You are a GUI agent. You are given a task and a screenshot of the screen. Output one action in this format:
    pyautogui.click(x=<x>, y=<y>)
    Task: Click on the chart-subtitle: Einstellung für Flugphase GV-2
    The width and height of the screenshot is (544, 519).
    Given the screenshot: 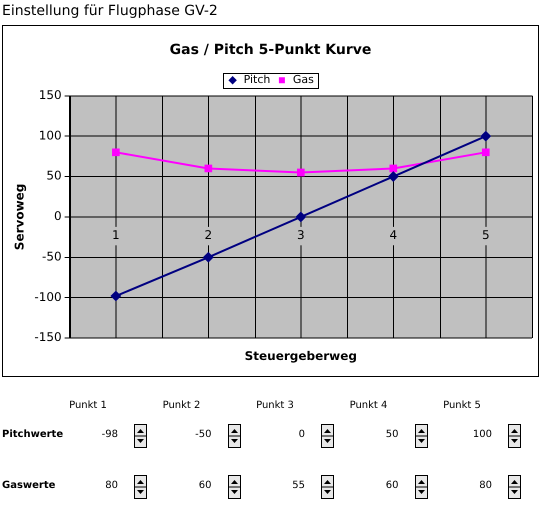 What is the action you would take?
    pyautogui.click(x=110, y=11)
    